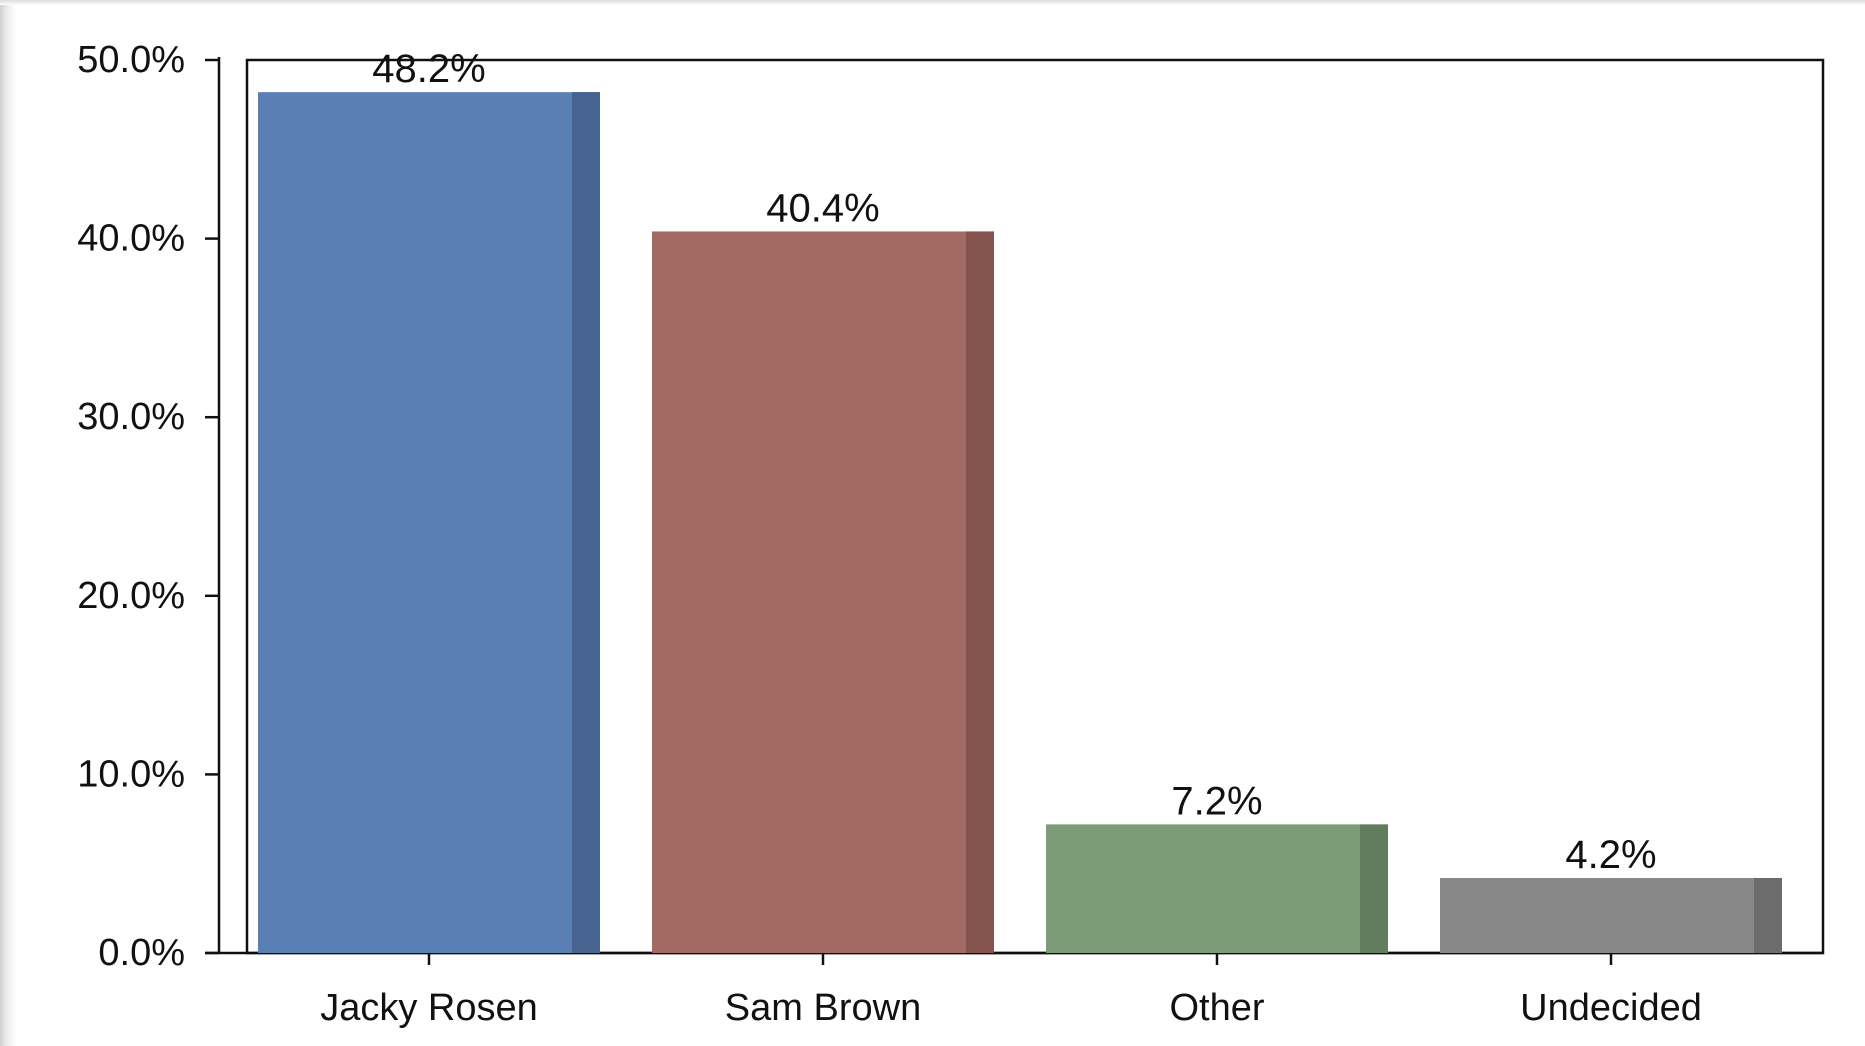 Image resolution: width=1865 pixels, height=1046 pixels. Describe the element at coordinates (131, 774) in the screenshot. I see `y-tick-label: 10.0%` at that location.